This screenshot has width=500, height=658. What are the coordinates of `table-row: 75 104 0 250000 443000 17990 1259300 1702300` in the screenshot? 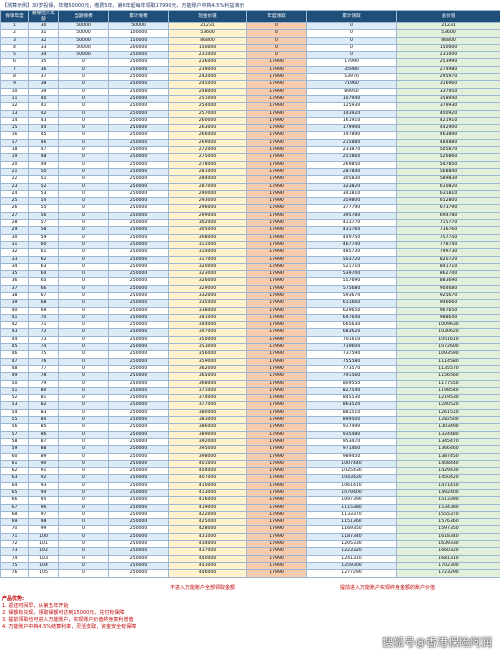 It's located at (250, 566).